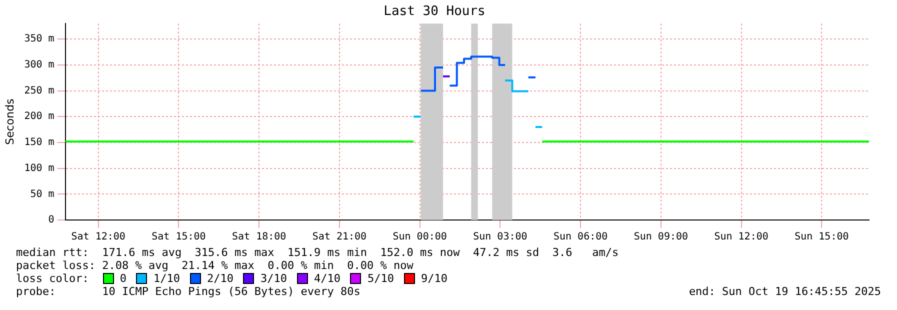  Describe the element at coordinates (741, 237) in the screenshot. I see `x-tick-label: Sun 12:00` at that location.